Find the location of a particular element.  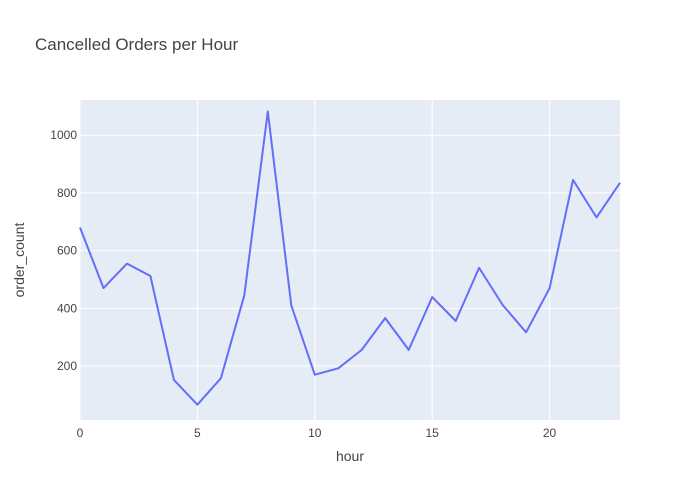

y-tick-label: 1000 is located at coordinates (63, 135).